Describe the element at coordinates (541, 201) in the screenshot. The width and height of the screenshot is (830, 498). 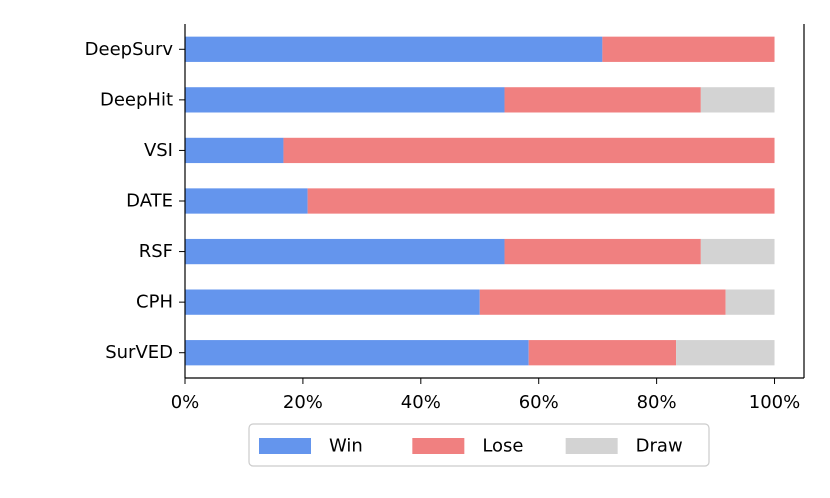
I see `bar-lose-date` at that location.